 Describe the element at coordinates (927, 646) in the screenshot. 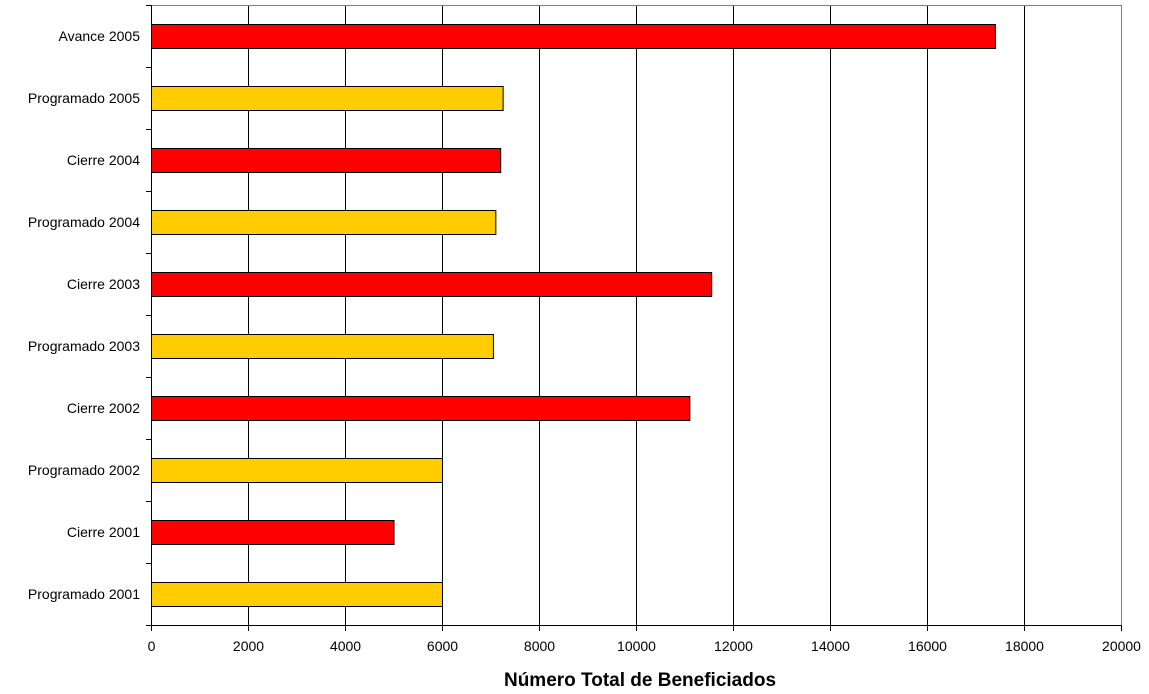

I see `x-tick-label: 16000` at that location.